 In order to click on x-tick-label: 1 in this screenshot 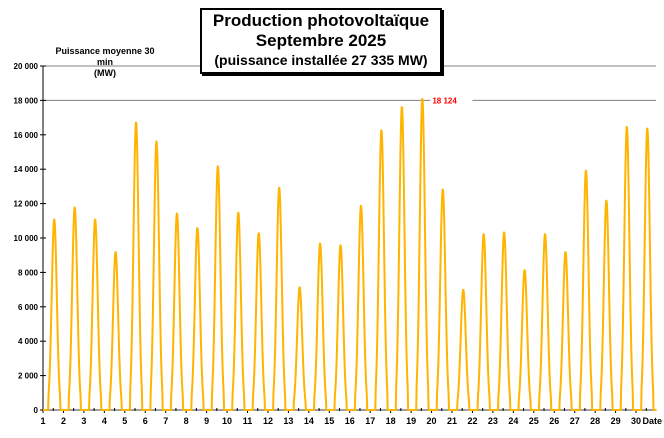, I will do `click(42, 421)`.